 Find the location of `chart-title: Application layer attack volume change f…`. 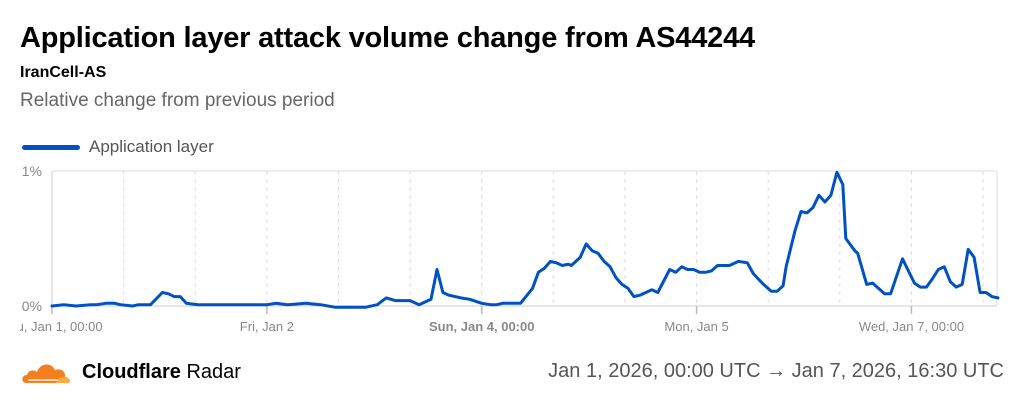

chart-title: Application layer attack volume change f… is located at coordinates (387, 38).